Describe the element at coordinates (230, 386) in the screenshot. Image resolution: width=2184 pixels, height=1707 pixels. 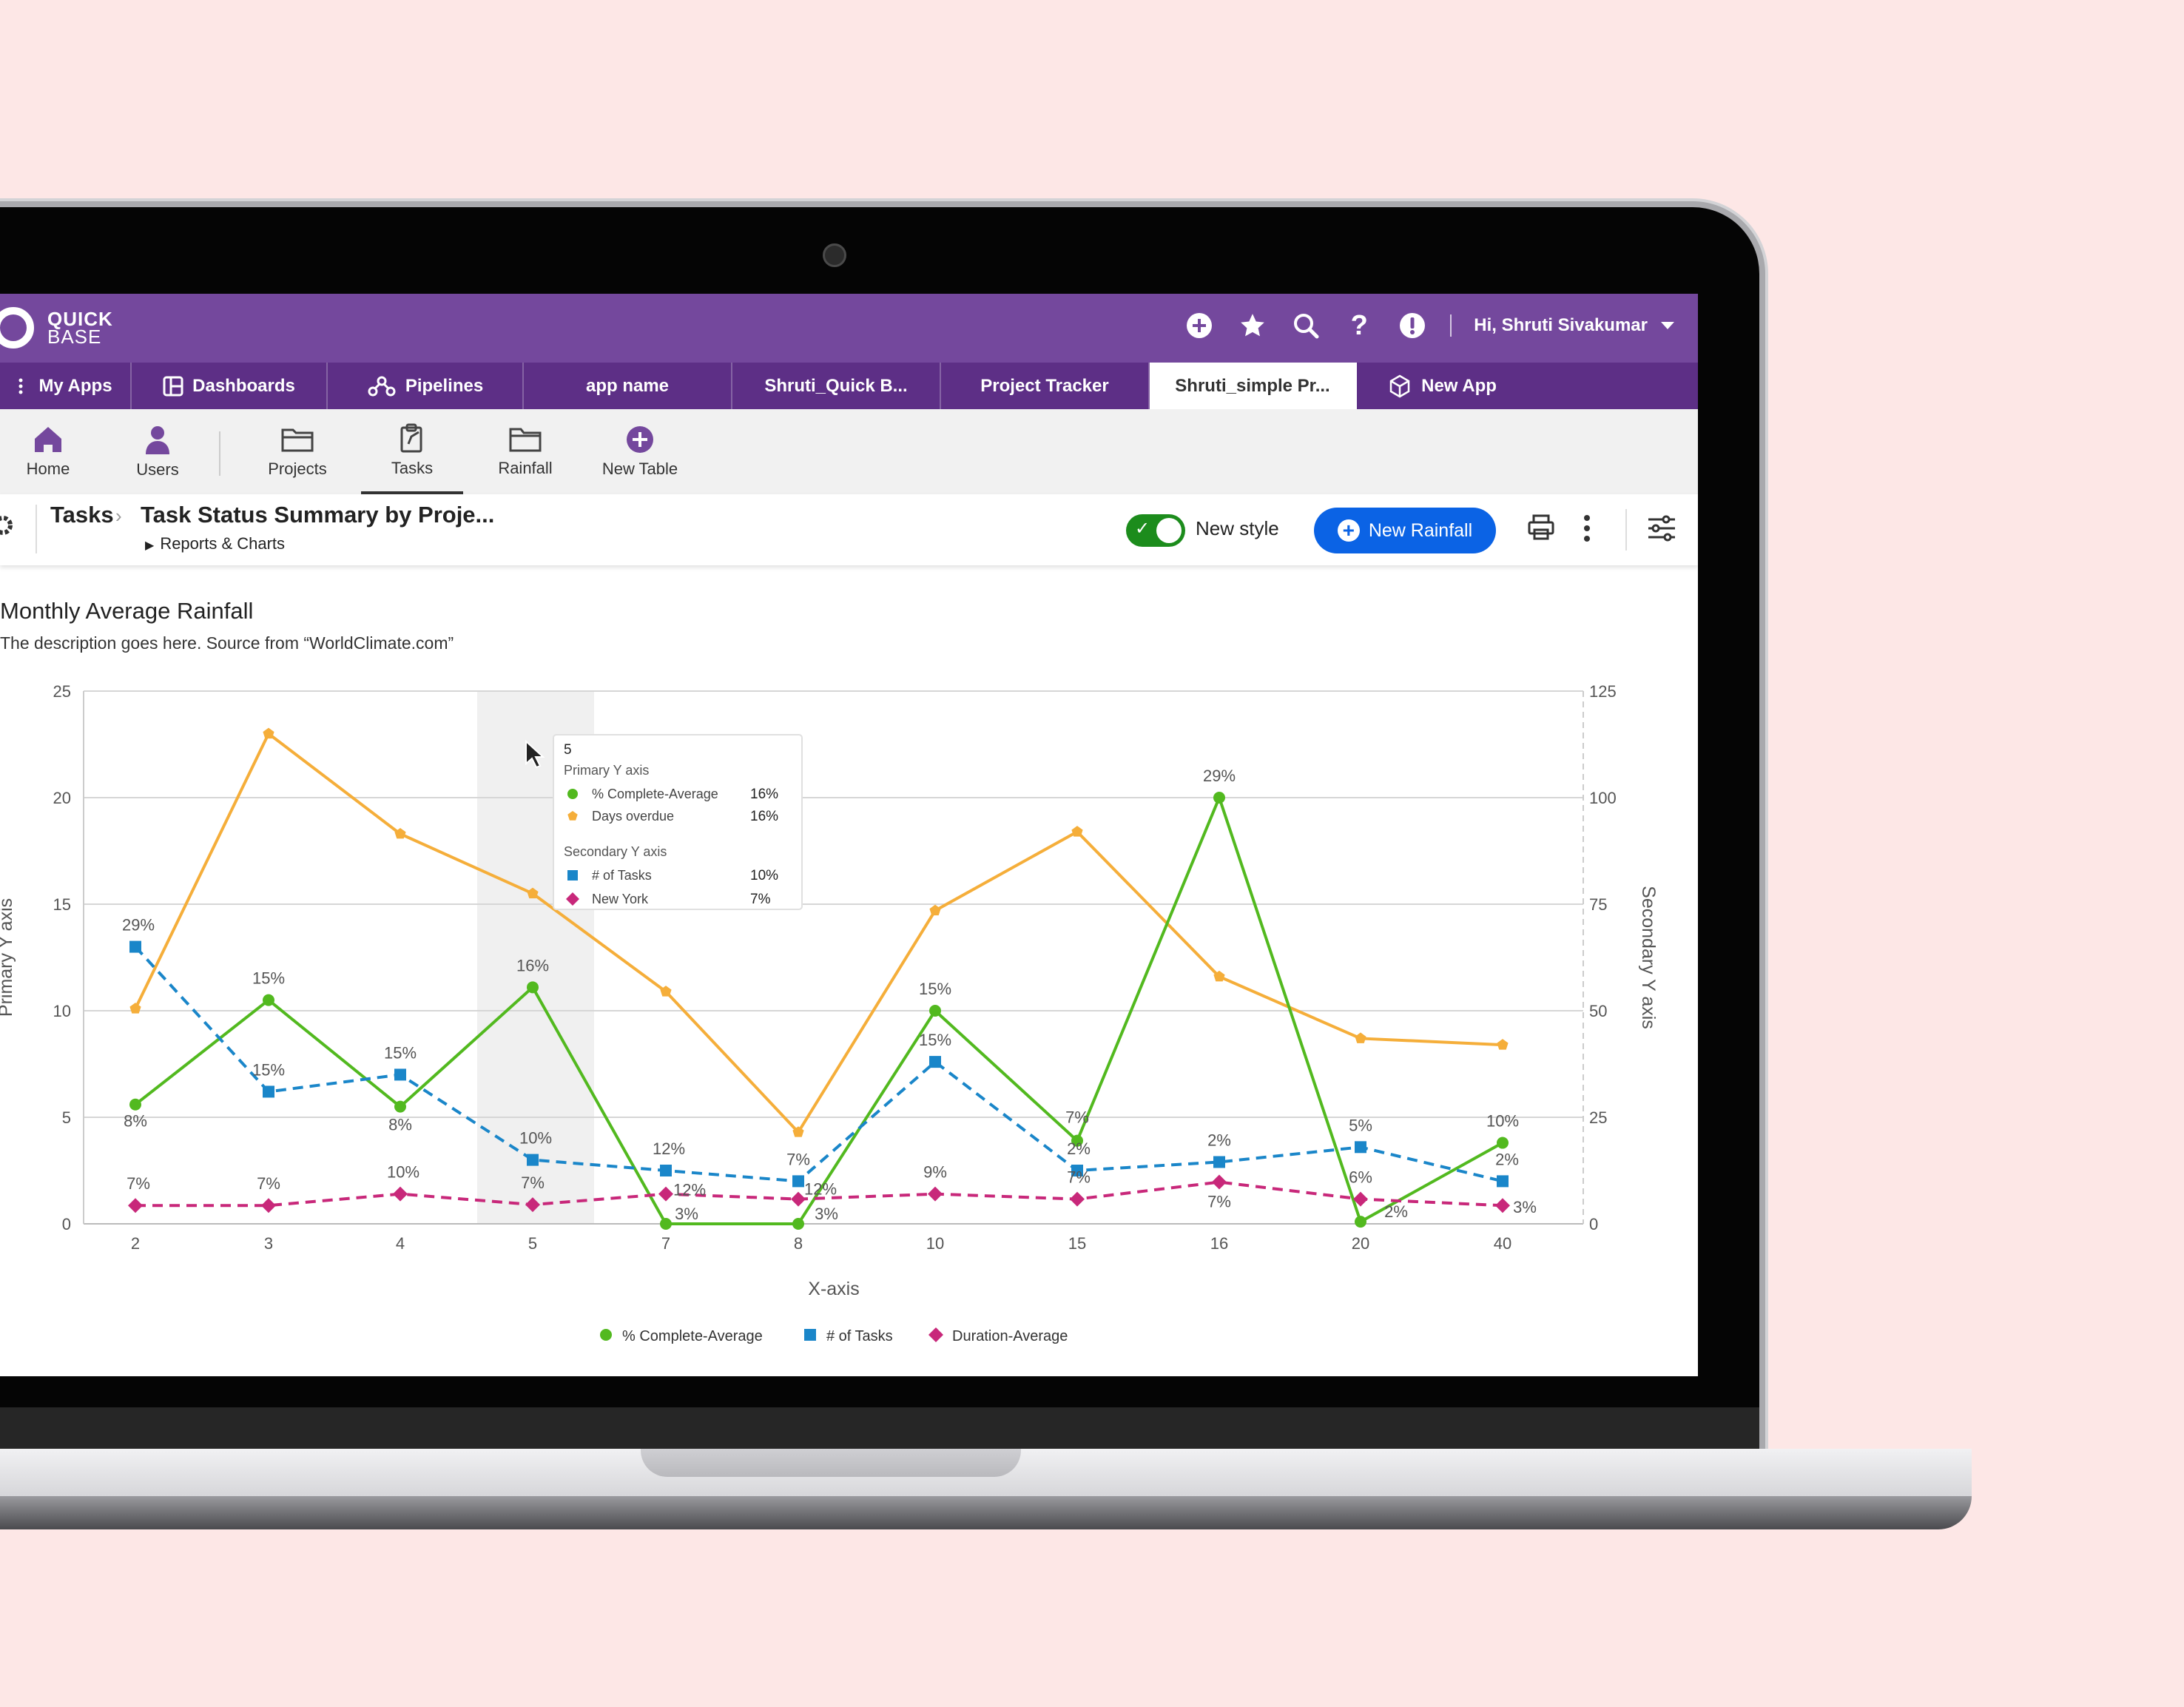
I see `tab-dashboards: Dashboards` at that location.